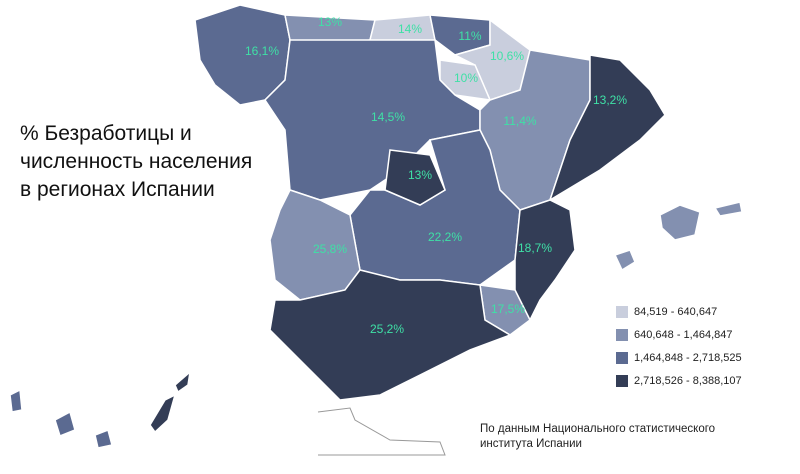 The image size is (800, 474). Describe the element at coordinates (388, 117) in the screenshot. I see `region-label: 14,5%` at that location.